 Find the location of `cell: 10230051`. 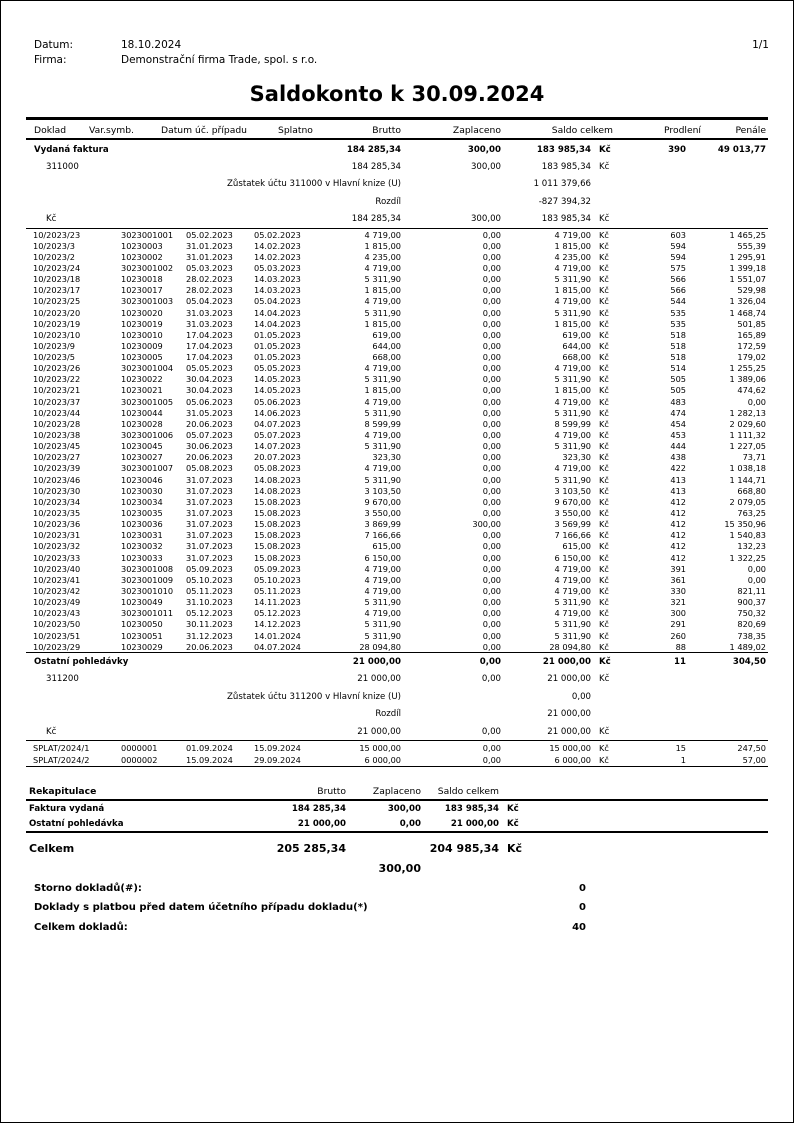

cell: 10230051 is located at coordinates (142, 635).